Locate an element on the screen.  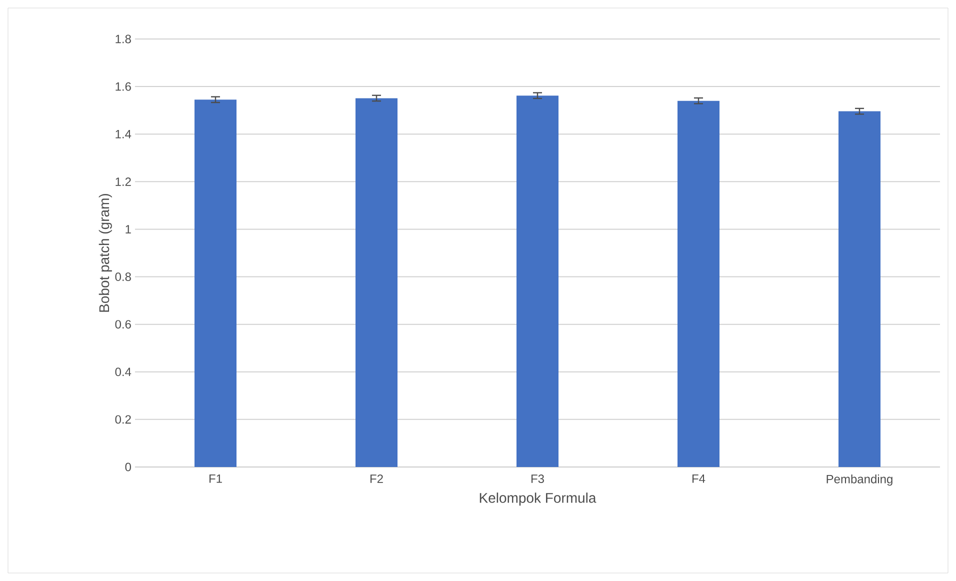
y-tick-label: 1 is located at coordinates (128, 229).